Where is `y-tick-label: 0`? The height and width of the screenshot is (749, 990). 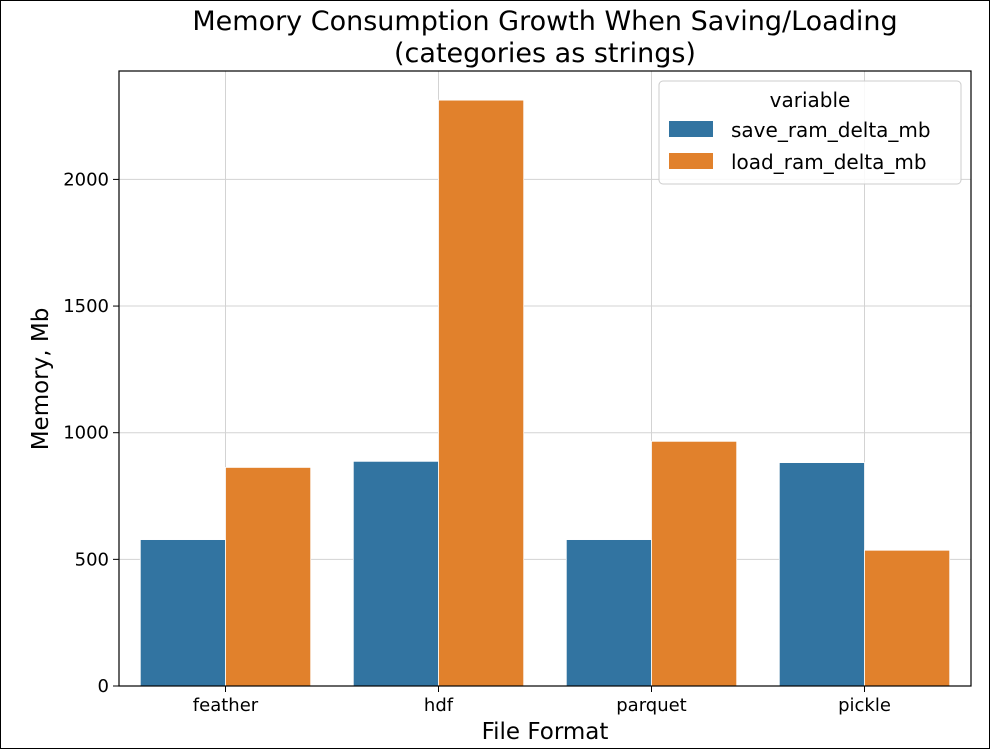
y-tick-label: 0 is located at coordinates (103, 686).